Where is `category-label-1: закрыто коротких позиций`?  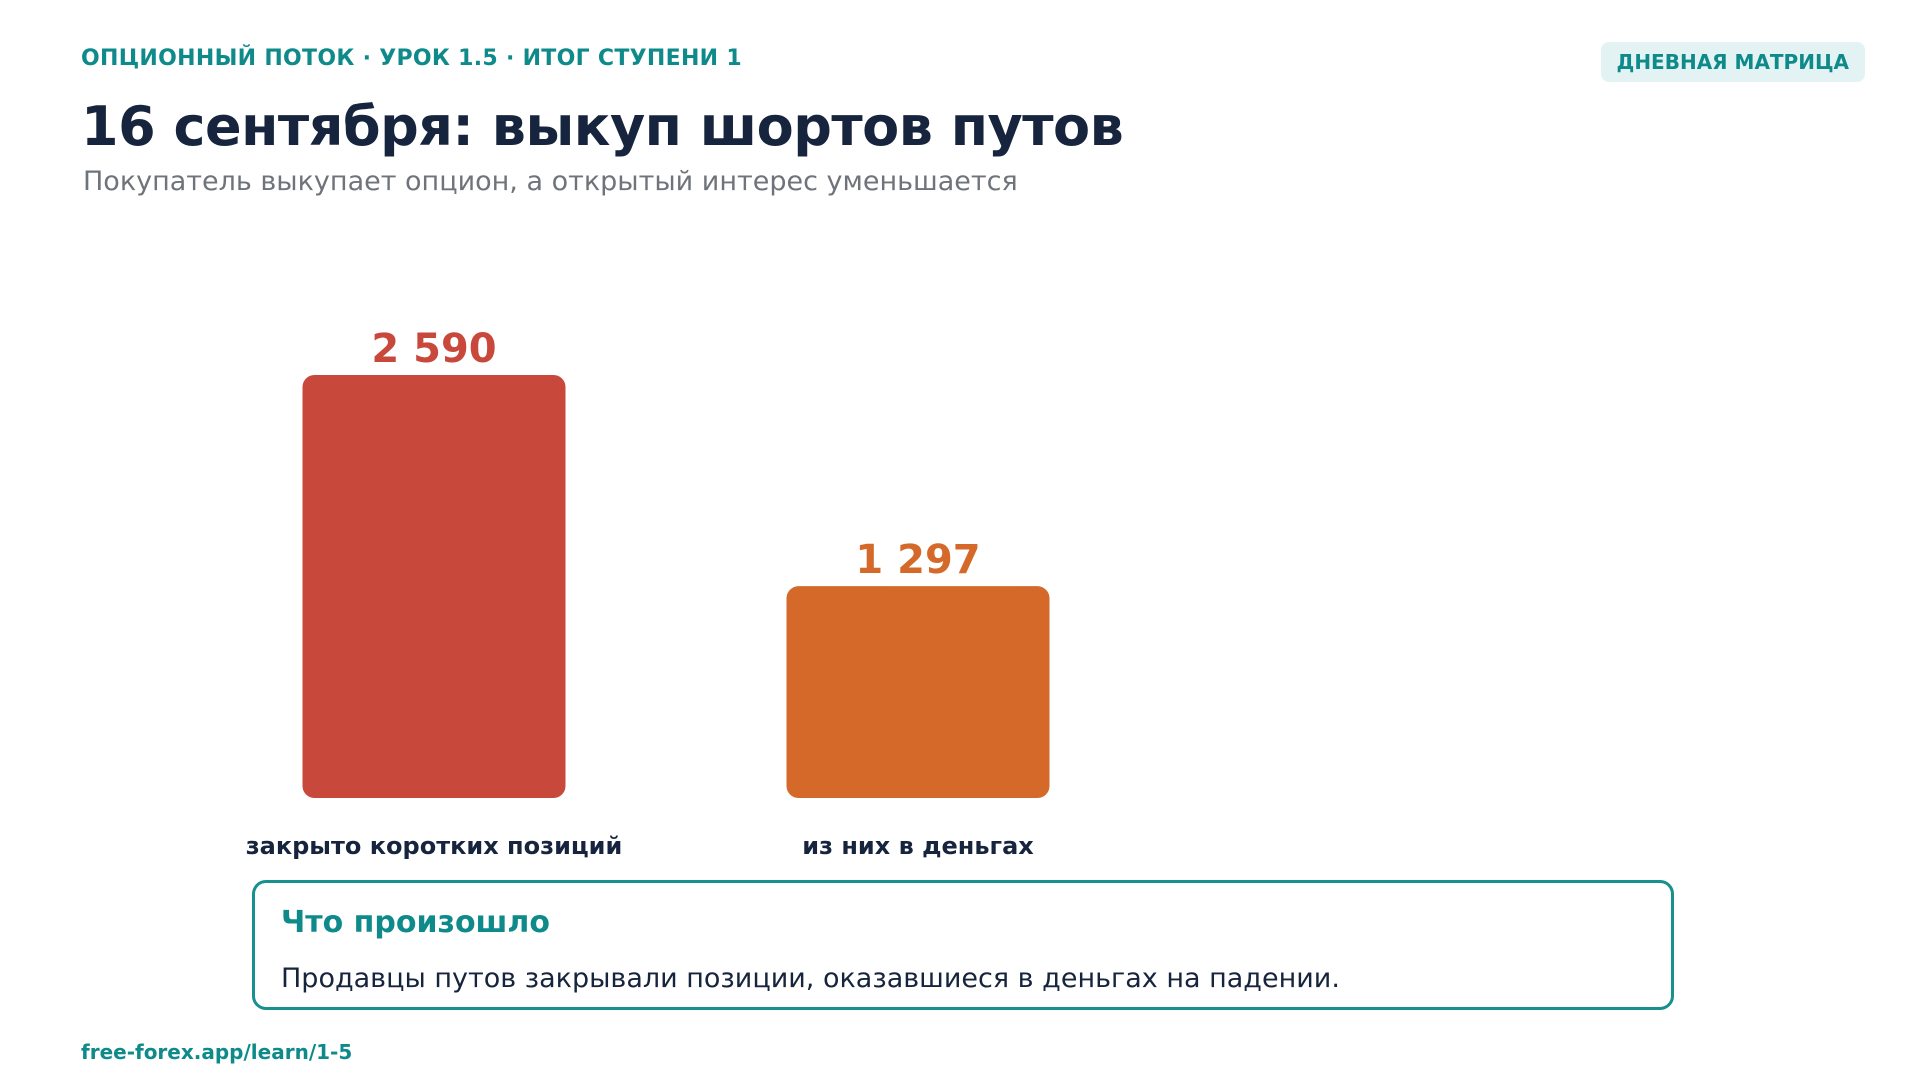 category-label-1: закрыто коротких позиций is located at coordinates (434, 846).